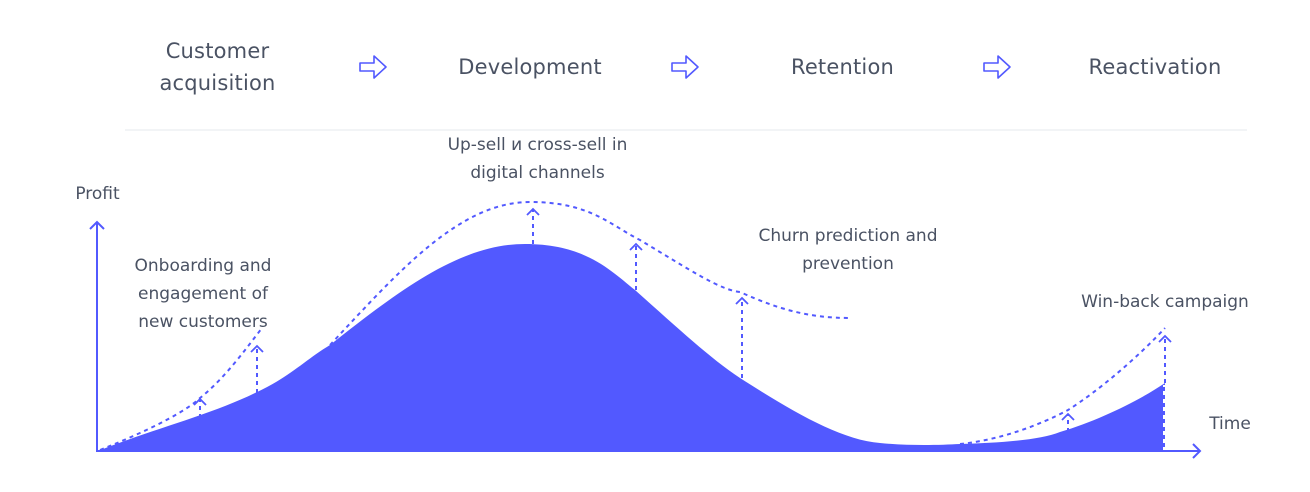  What do you see at coordinates (590, 273) in the screenshot?
I see `potential-curve-development` at bounding box center [590, 273].